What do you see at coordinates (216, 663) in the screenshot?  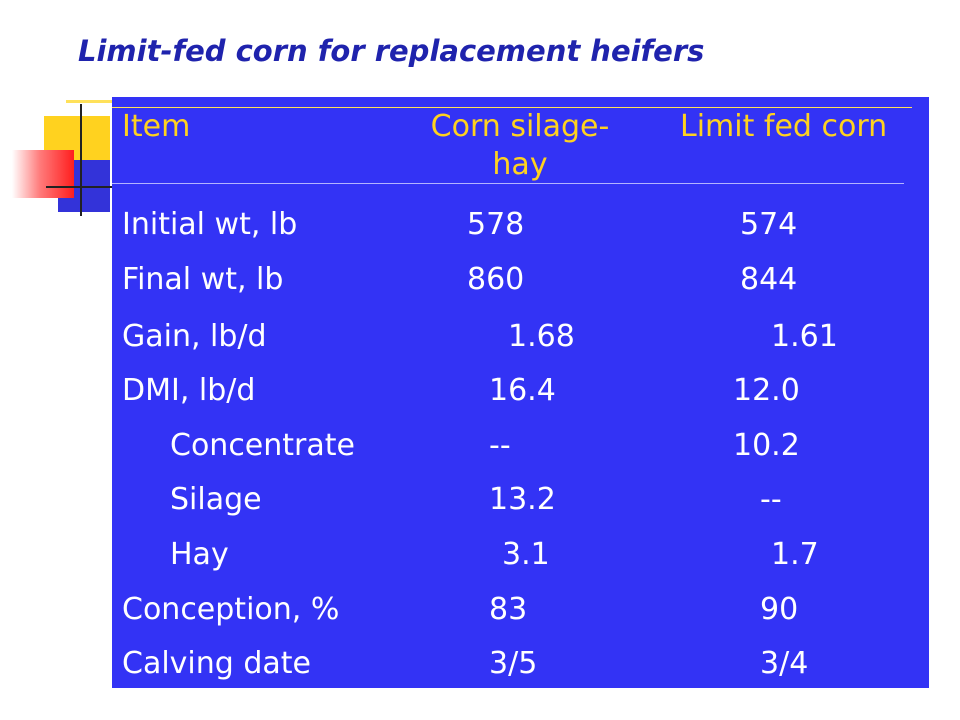 I see `row-label-calving-date: Calving date` at bounding box center [216, 663].